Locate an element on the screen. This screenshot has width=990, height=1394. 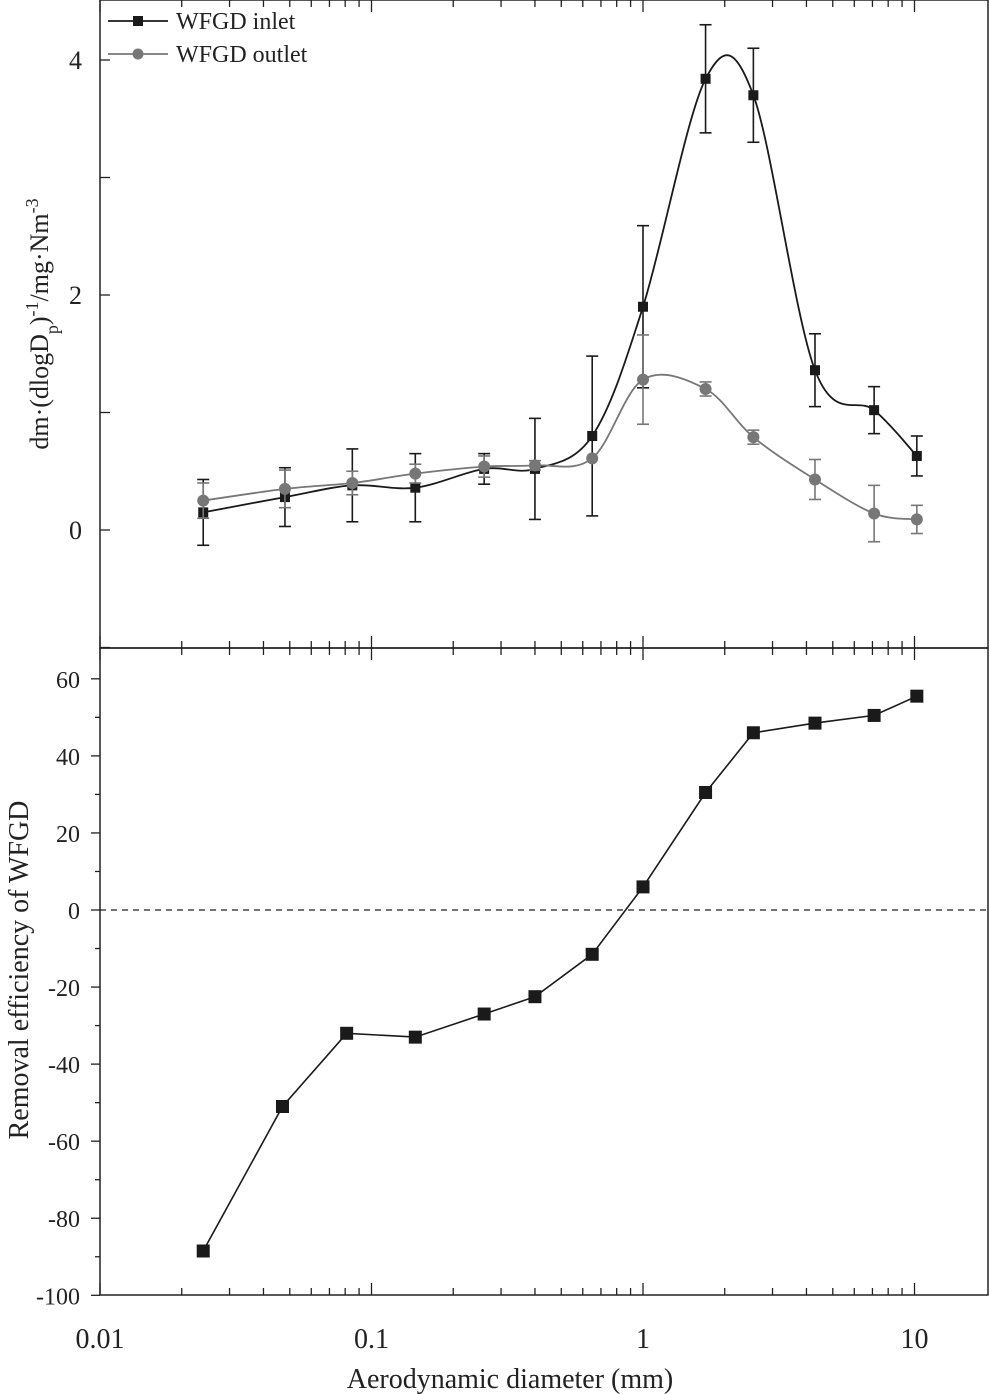
legend-entry-inlet: WFGD inlet is located at coordinates (202, 22).